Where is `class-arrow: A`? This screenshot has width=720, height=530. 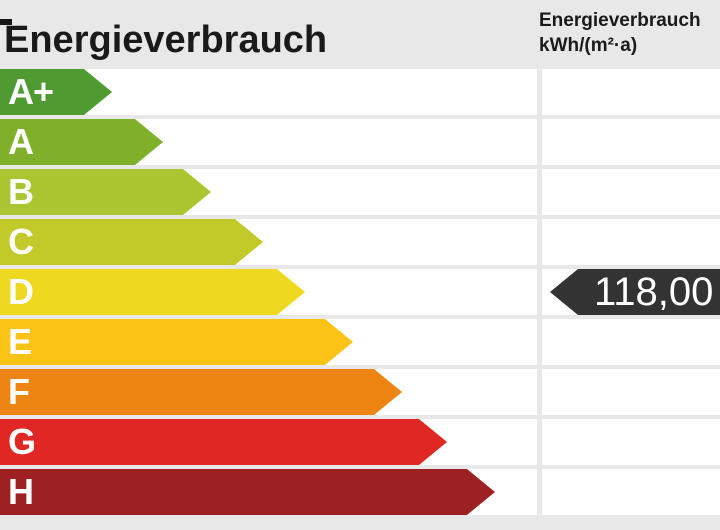
class-arrow: A is located at coordinates (81, 142).